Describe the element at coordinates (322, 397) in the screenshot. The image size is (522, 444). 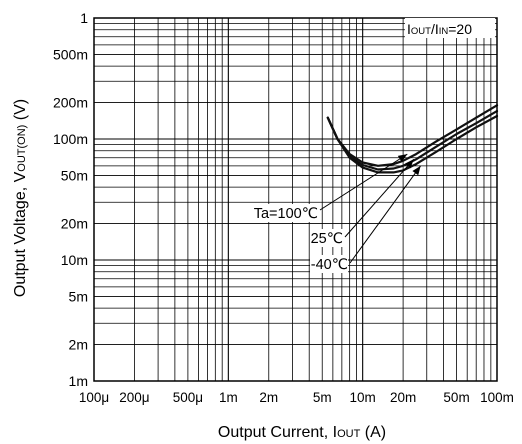
I see `x-tick-label: 5m` at that location.